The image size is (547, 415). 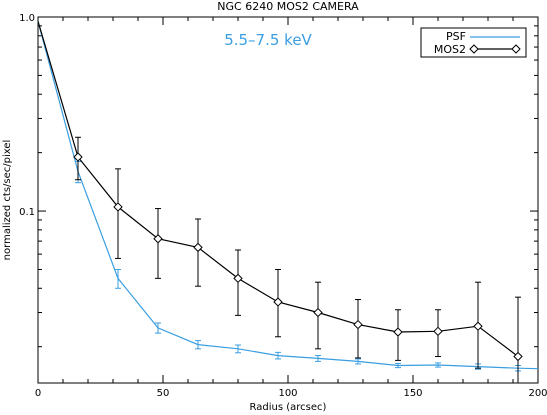 I want to click on y-tick-label: 1.0, so click(x=27, y=18).